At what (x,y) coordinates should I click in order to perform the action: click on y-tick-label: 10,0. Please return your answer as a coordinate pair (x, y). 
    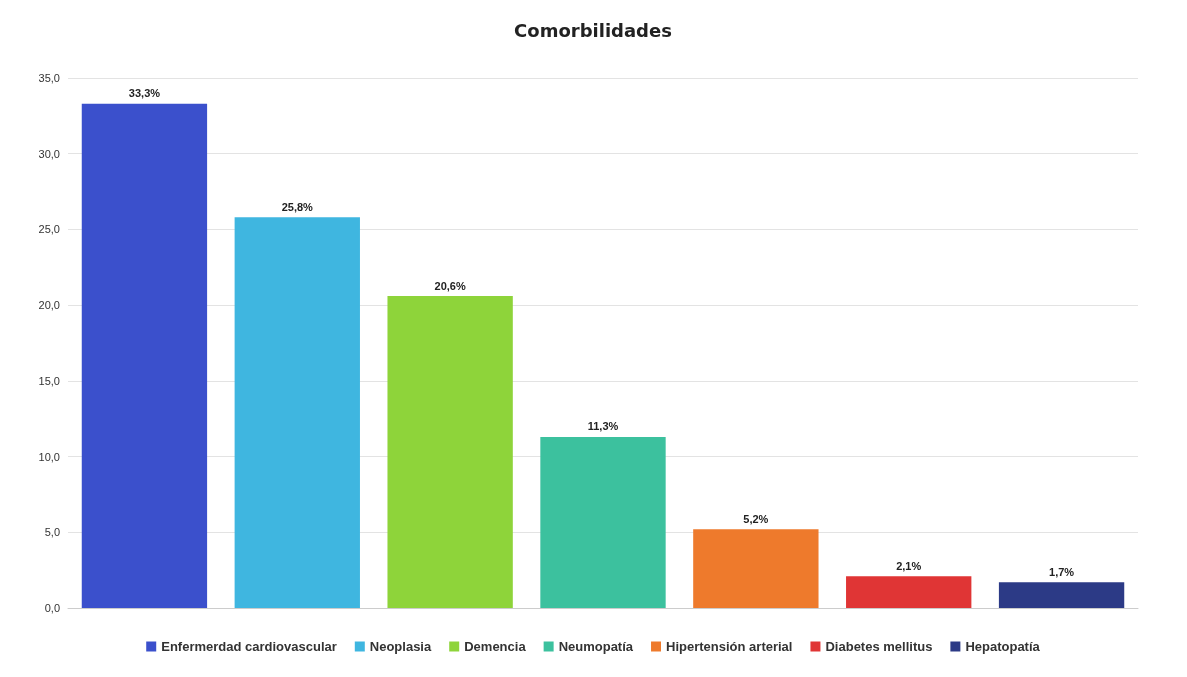
    Looking at the image, I should click on (49, 456).